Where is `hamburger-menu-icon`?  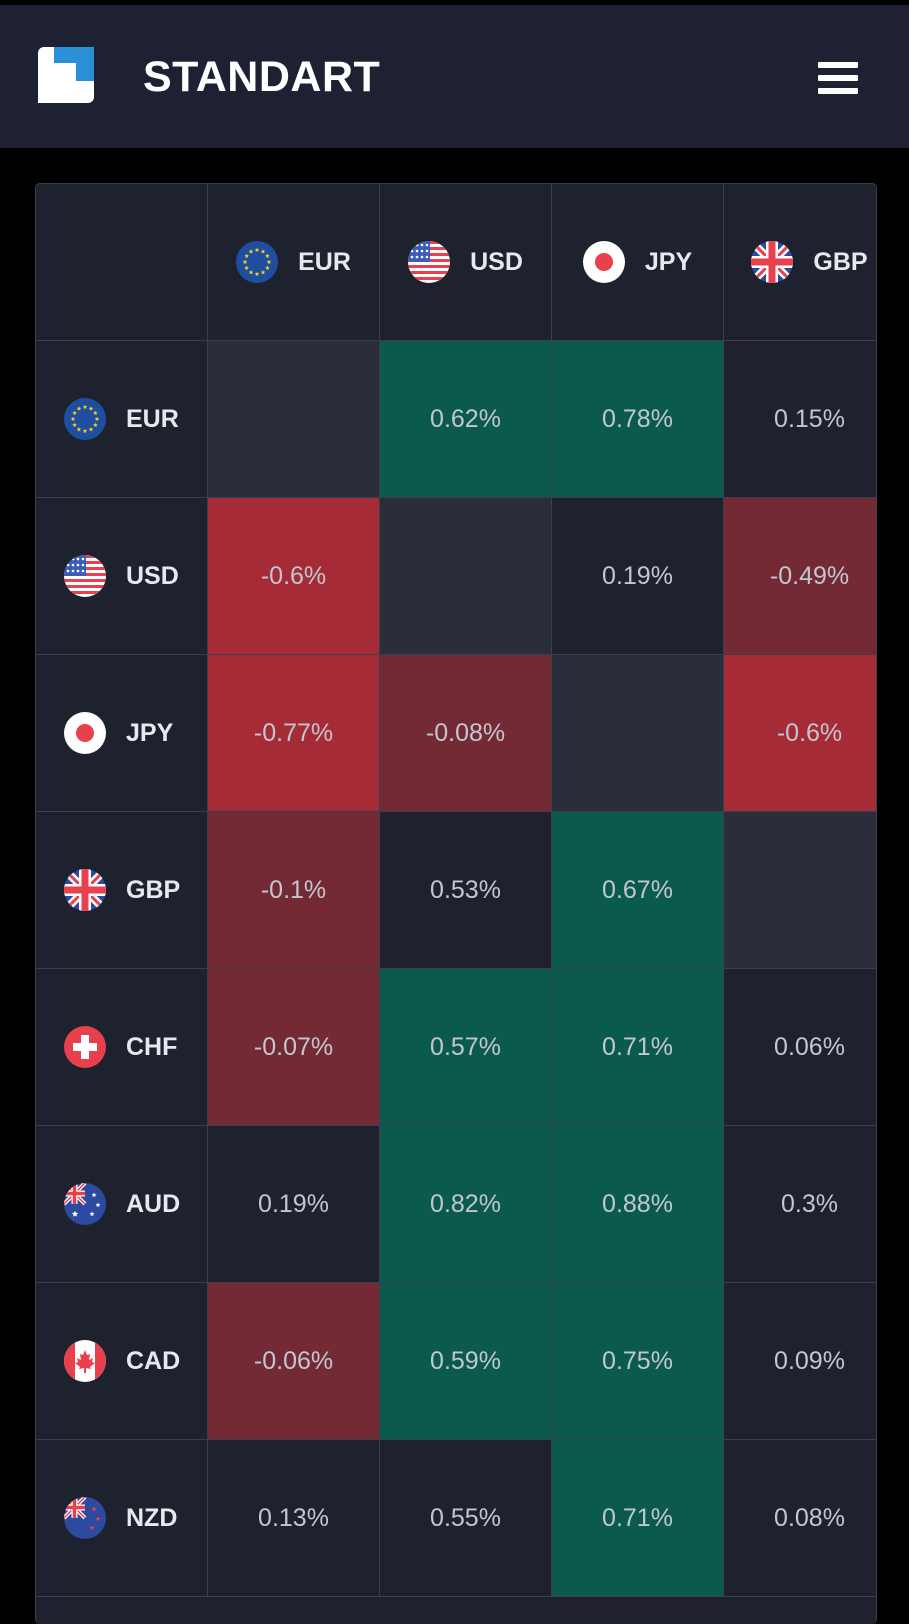 hamburger-menu-icon is located at coordinates (838, 80).